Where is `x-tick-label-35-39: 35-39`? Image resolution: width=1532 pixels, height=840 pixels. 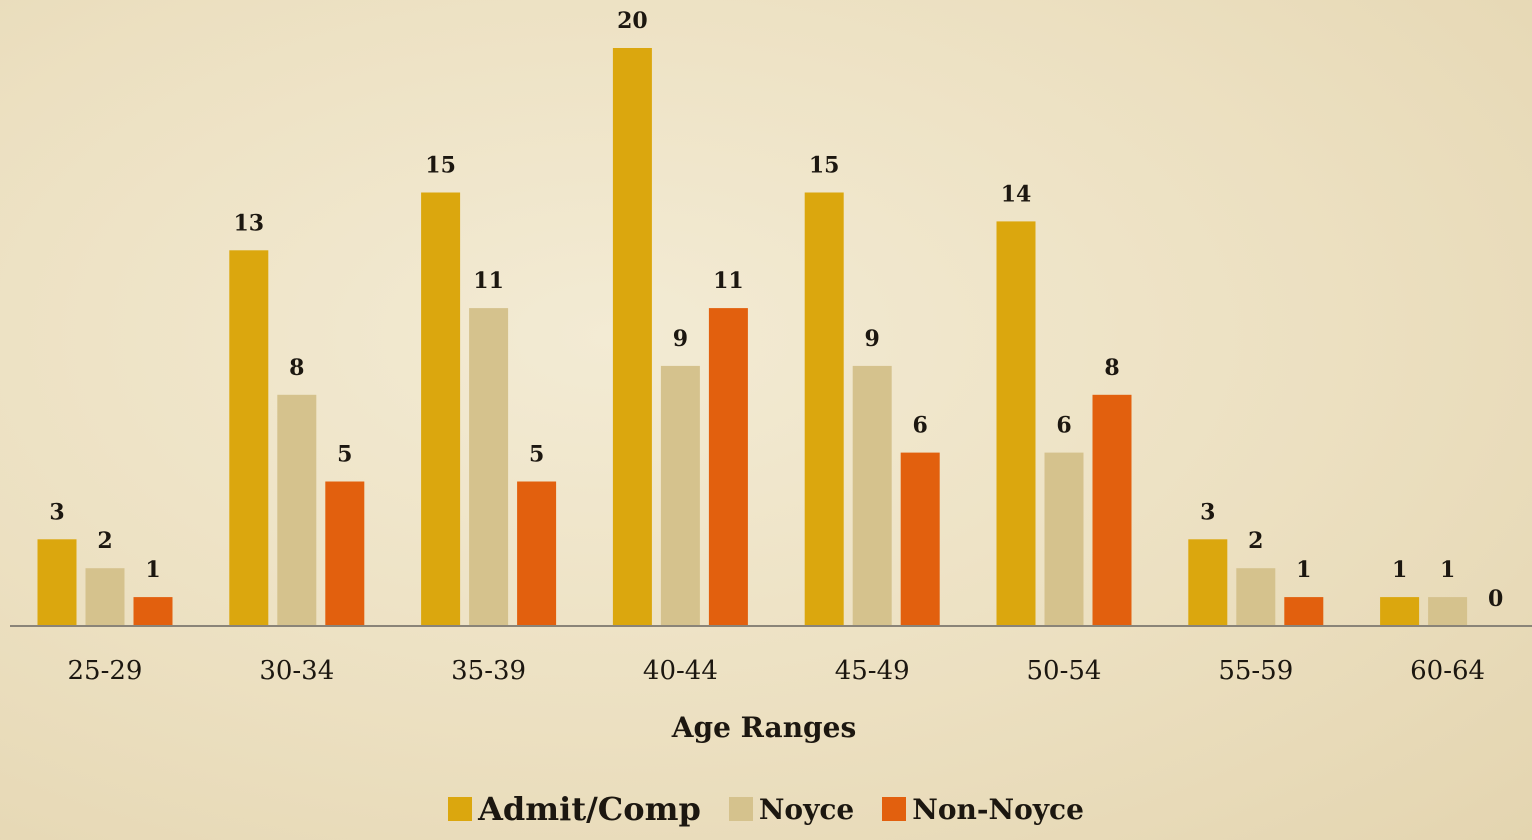
x-tick-label-35-39: 35-39 is located at coordinates (488, 671).